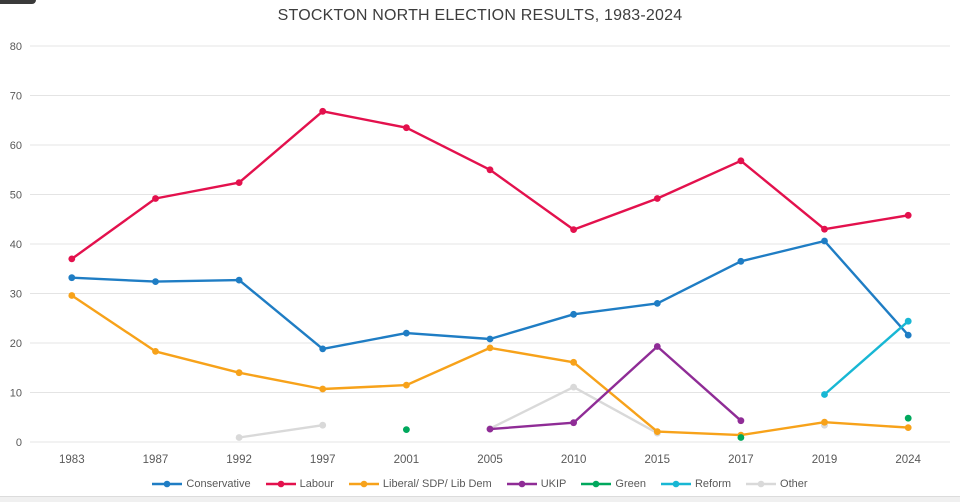 The height and width of the screenshot is (502, 960). What do you see at coordinates (16, 344) in the screenshot?
I see `y-axis-tick-label: 20` at bounding box center [16, 344].